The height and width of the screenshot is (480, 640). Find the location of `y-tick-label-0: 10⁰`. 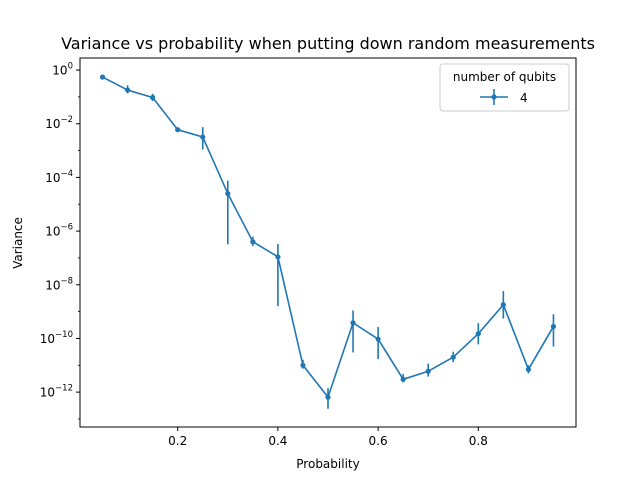

y-tick-label-0: 10⁰ is located at coordinates (62, 70).